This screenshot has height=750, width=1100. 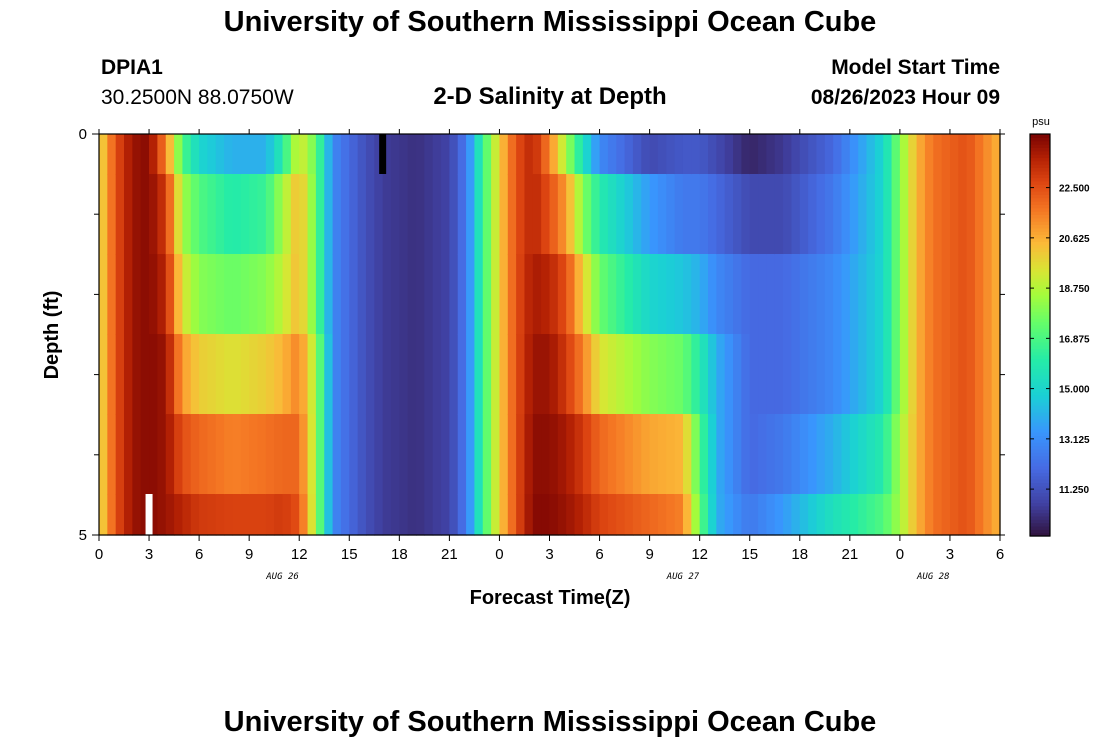 What do you see at coordinates (83, 535) in the screenshot?
I see `y-tick-label: 5` at bounding box center [83, 535].